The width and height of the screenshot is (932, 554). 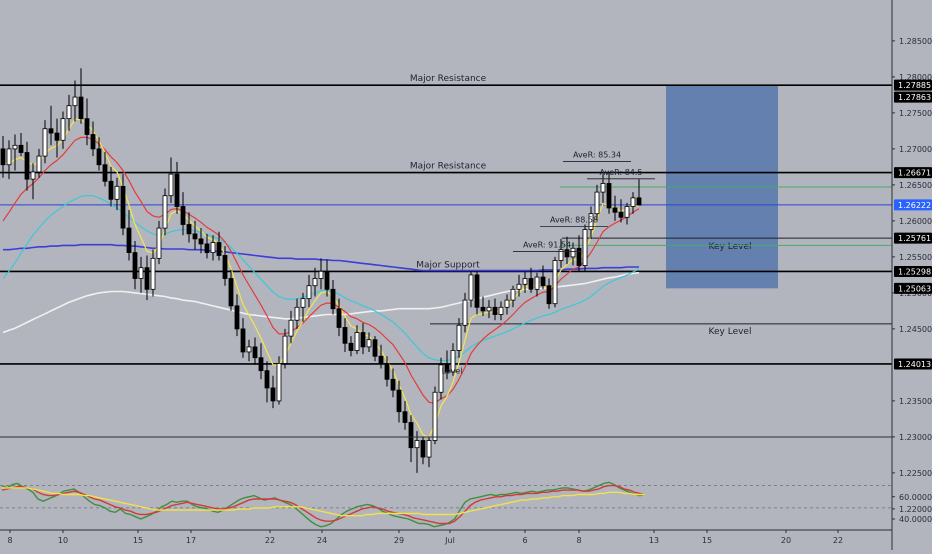 I want to click on price-tick-label: 1.22000, so click(x=915, y=509).